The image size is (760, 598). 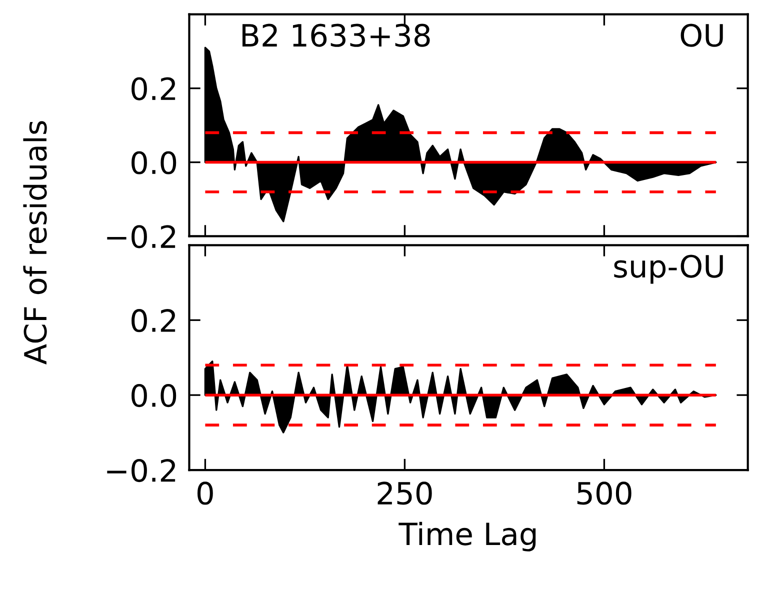 What do you see at coordinates (205, 493) in the screenshot?
I see `x-tick-label: 0` at bounding box center [205, 493].